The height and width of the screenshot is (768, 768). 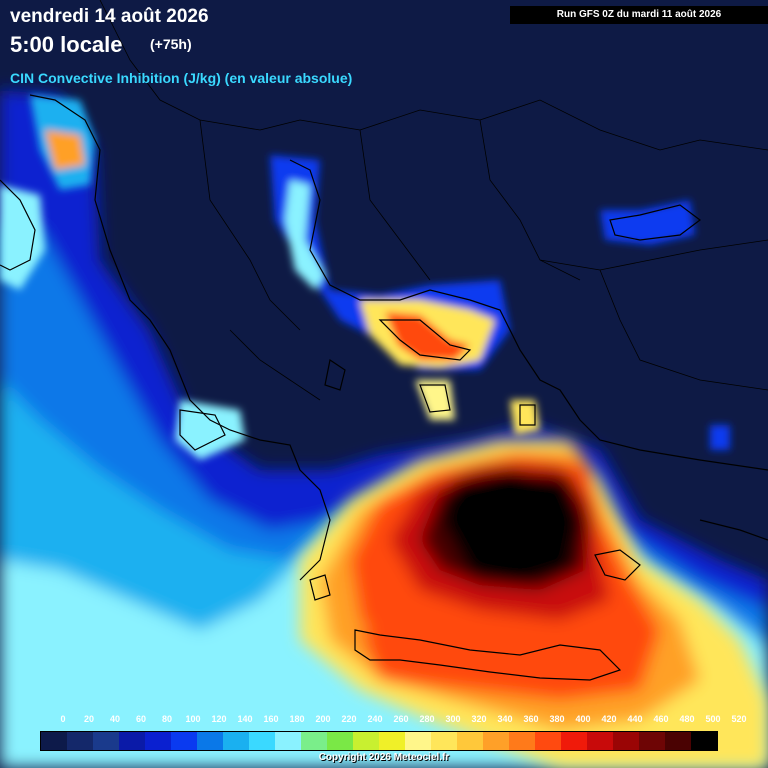 I want to click on legend-tick-label: 360, so click(x=531, y=719).